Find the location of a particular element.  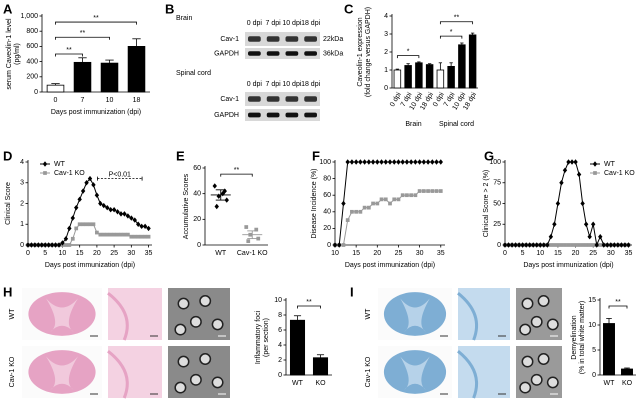

y-axis-label: Inflammatory foci is located at coordinates (258, 337).